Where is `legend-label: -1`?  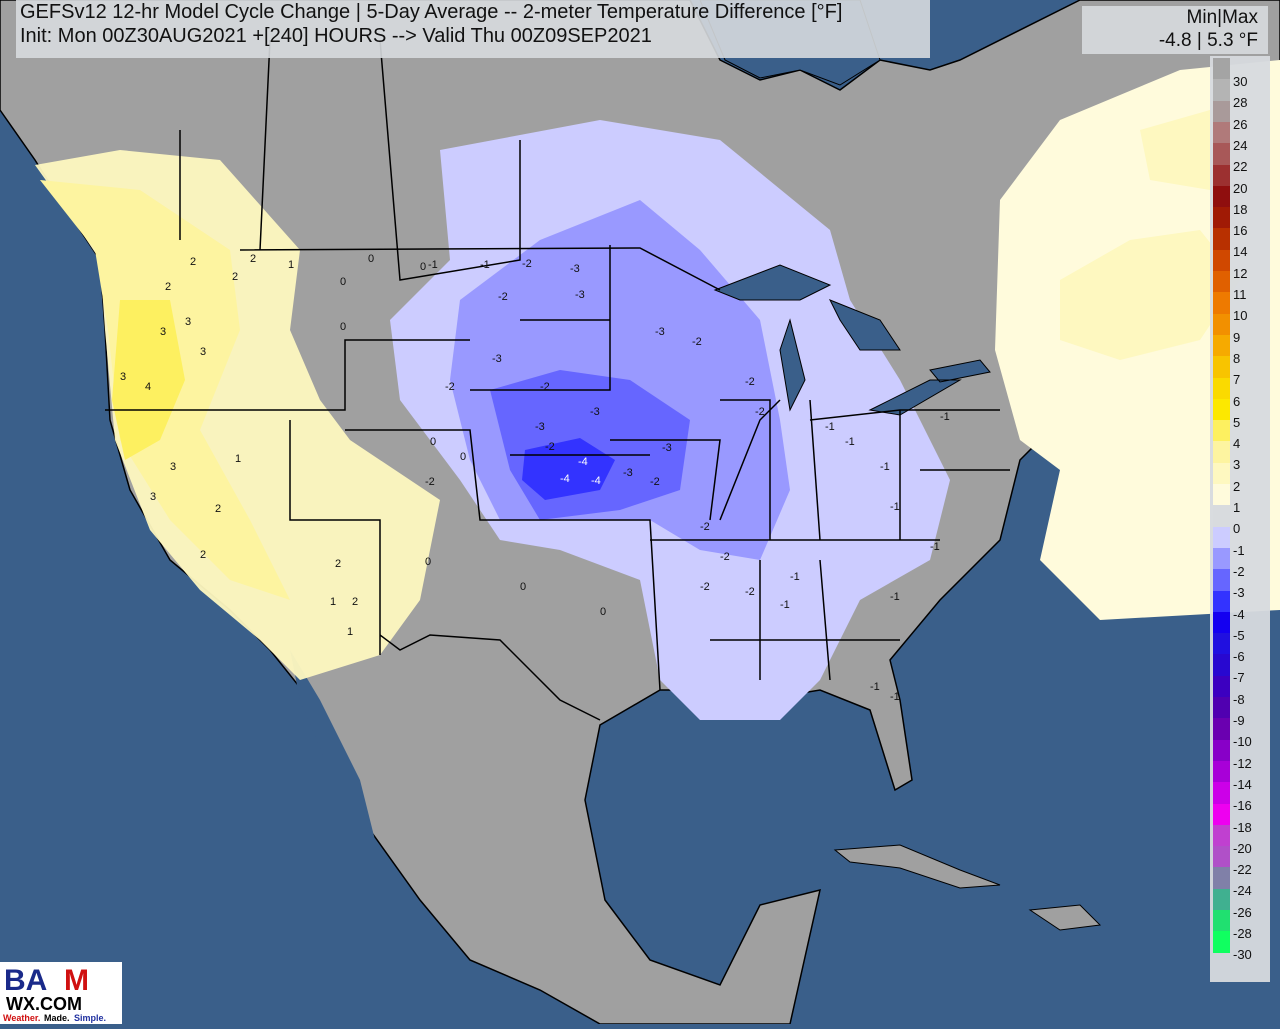 legend-label: -1 is located at coordinates (1239, 550).